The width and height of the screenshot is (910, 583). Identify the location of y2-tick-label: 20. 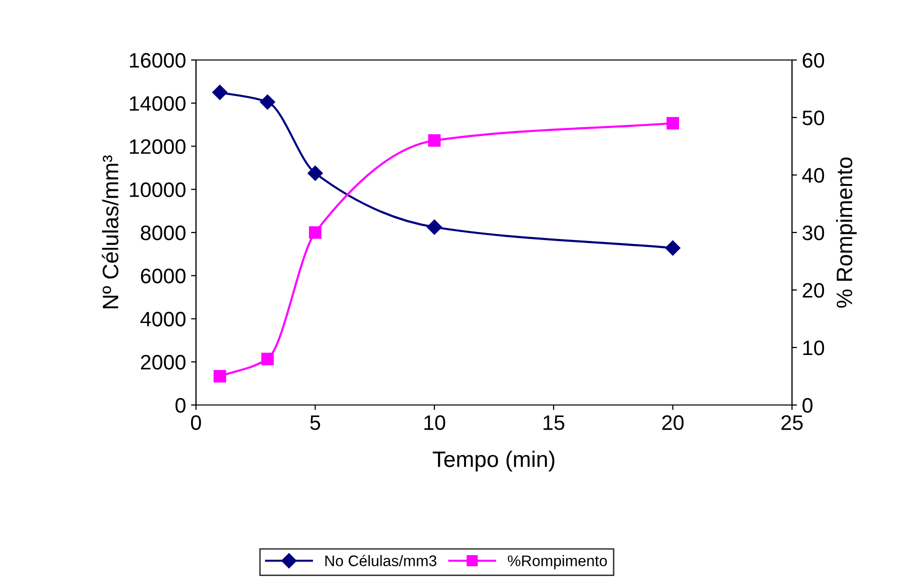
(813, 290).